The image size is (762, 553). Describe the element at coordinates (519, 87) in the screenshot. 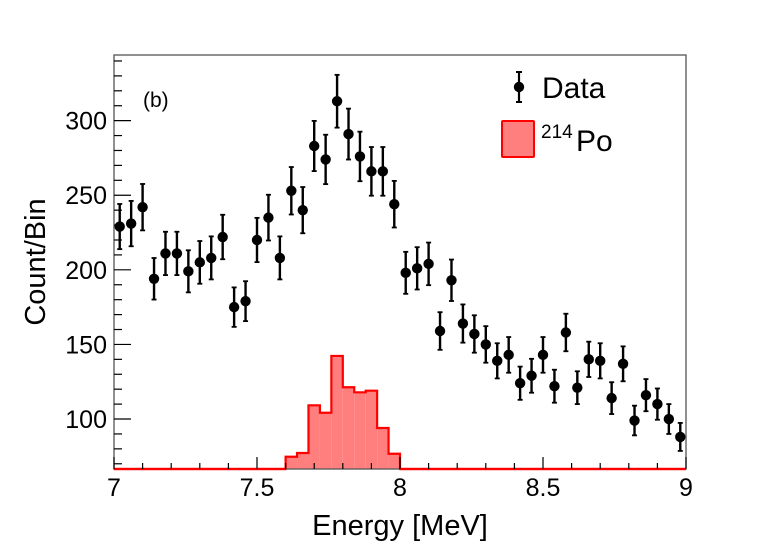

I see `legend-data-marker` at that location.